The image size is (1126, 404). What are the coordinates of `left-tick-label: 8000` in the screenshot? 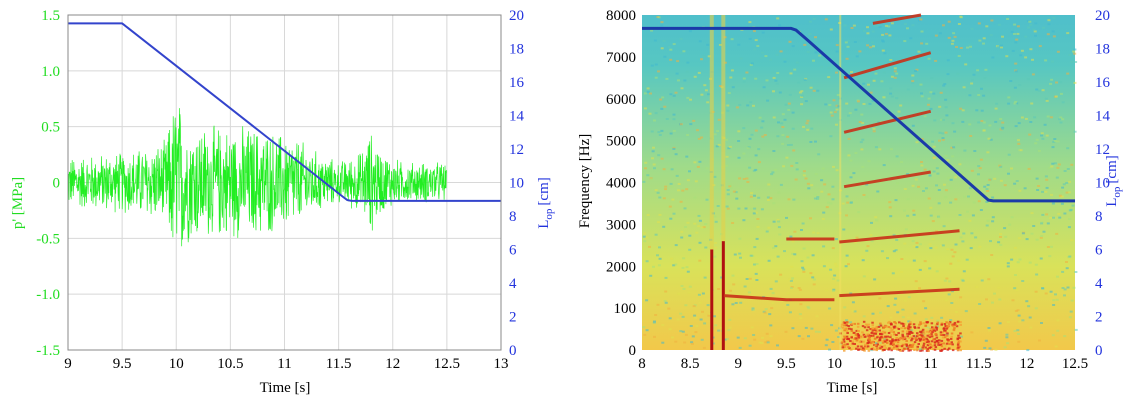 It's located at (621, 16).